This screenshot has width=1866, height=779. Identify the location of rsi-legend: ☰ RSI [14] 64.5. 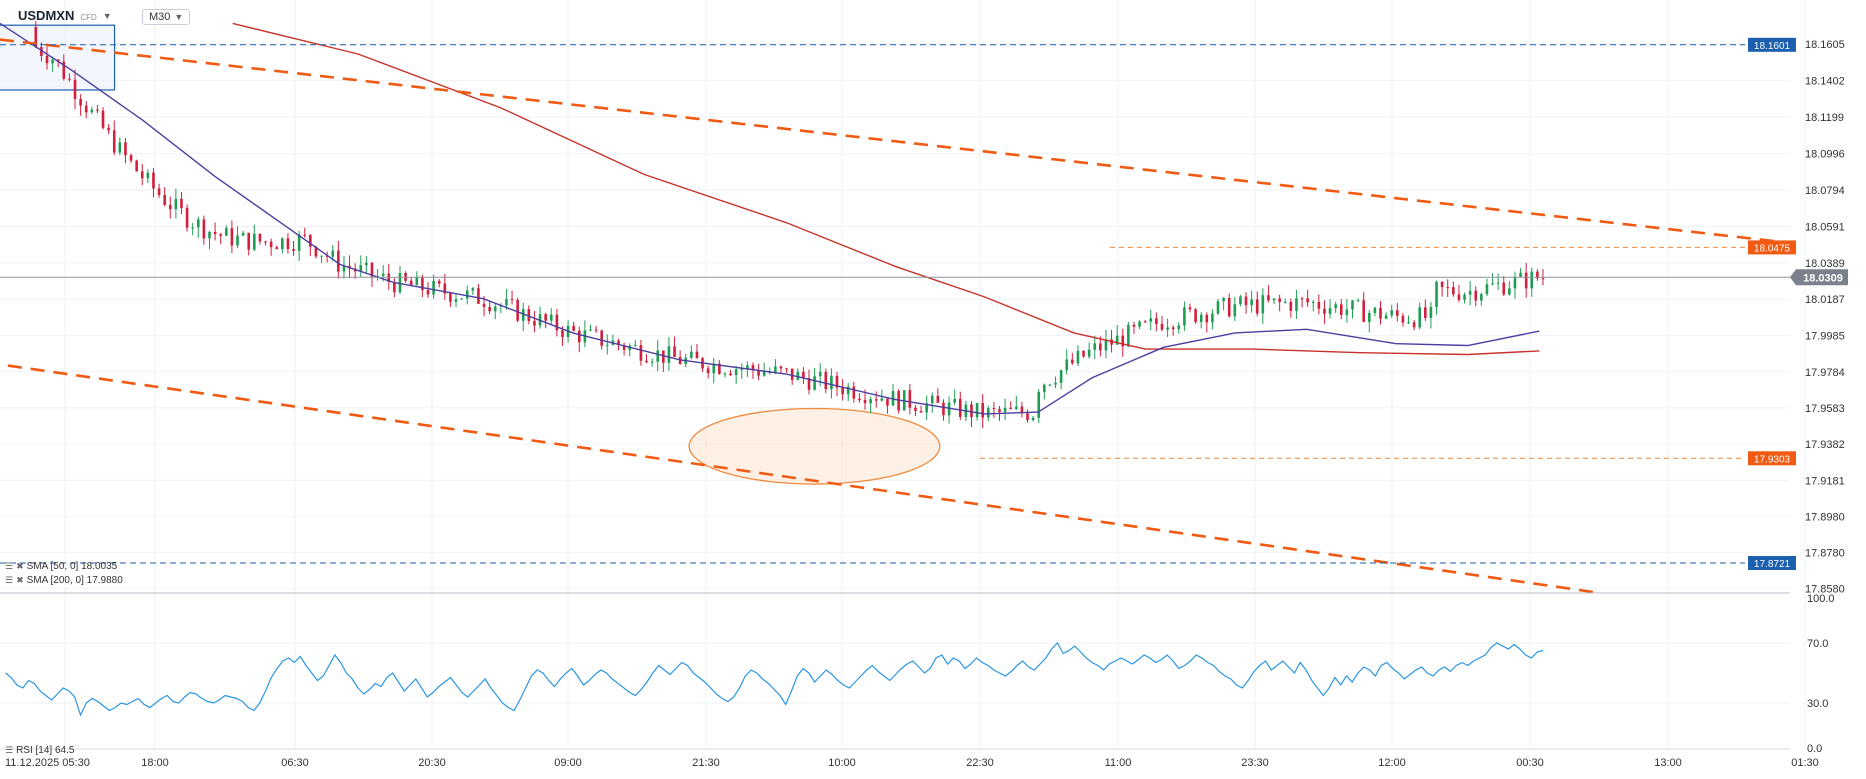
(39, 750).